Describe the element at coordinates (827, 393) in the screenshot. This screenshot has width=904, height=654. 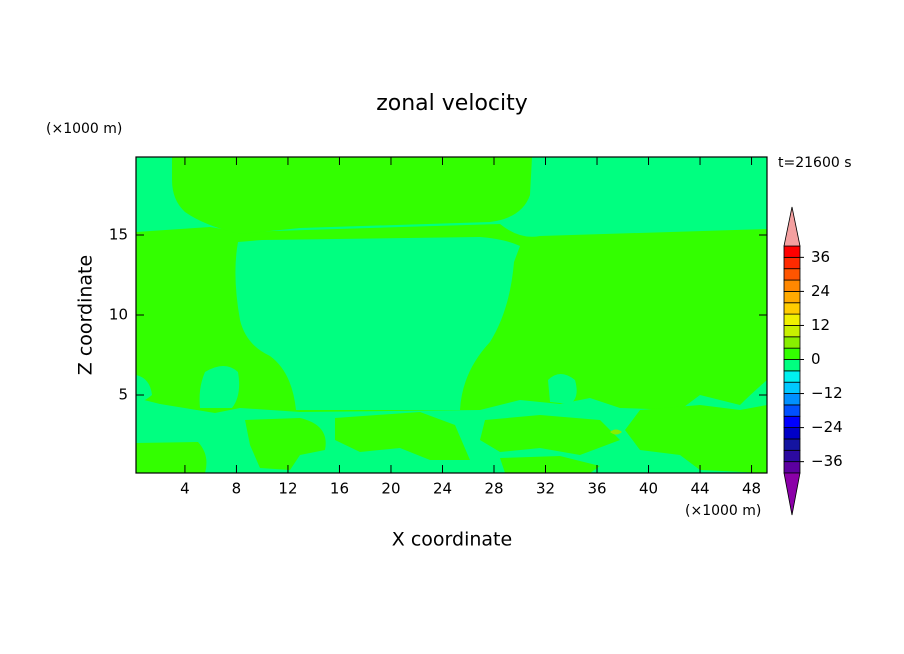
I see `colorbar-tick-label: −12` at that location.